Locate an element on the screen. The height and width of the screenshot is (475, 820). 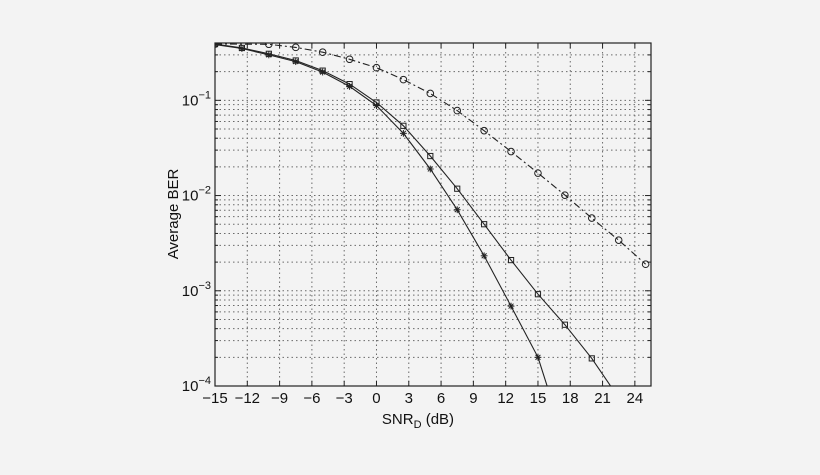
x-tick-label: 21 is located at coordinates (602, 398).